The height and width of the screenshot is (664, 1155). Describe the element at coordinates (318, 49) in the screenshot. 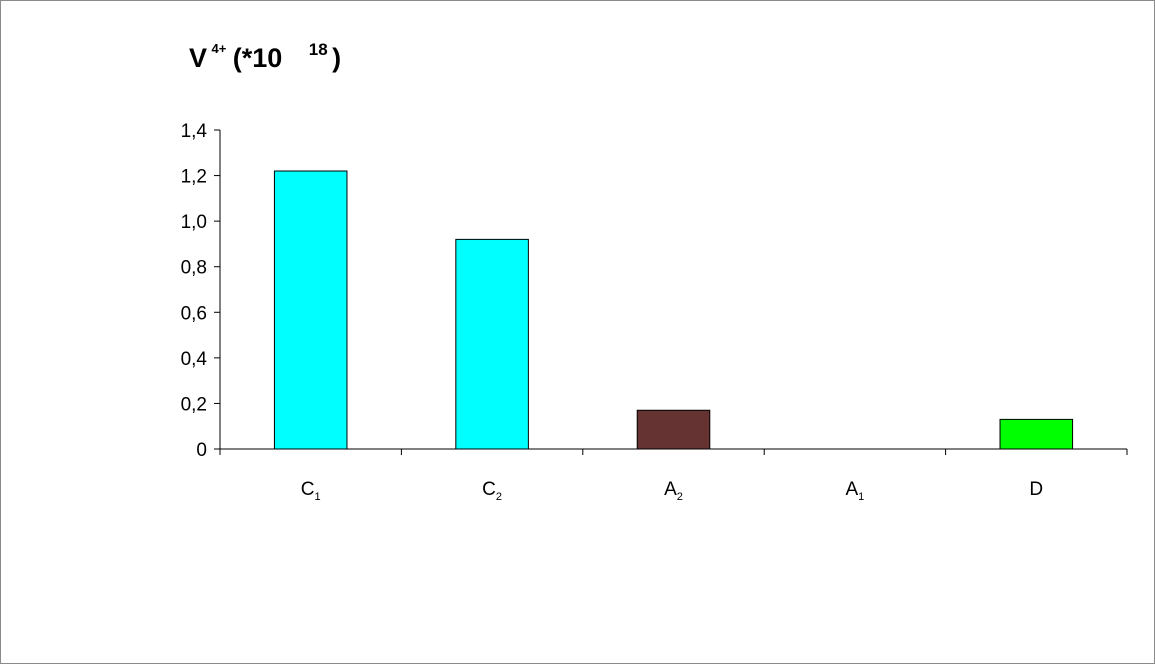

I see `title-sup2: 18` at that location.